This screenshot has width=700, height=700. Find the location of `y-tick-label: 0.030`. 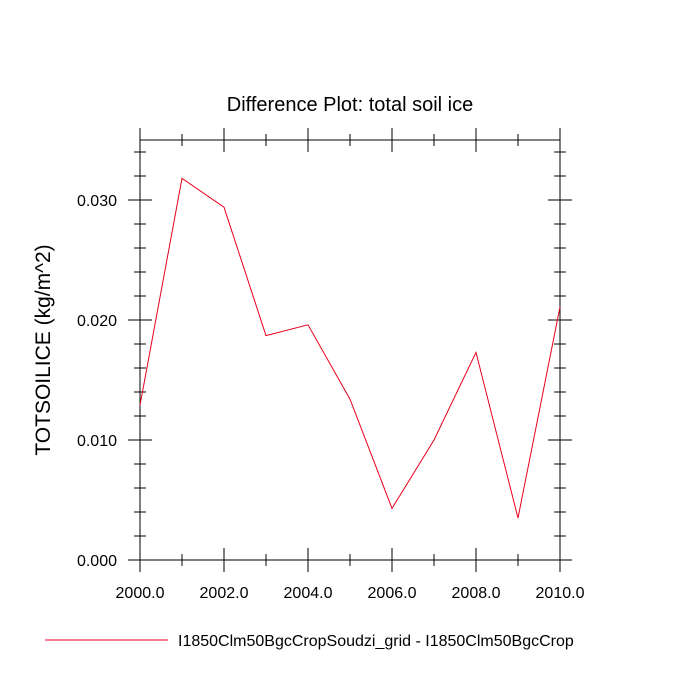

y-tick-label: 0.030 is located at coordinates (97, 201).